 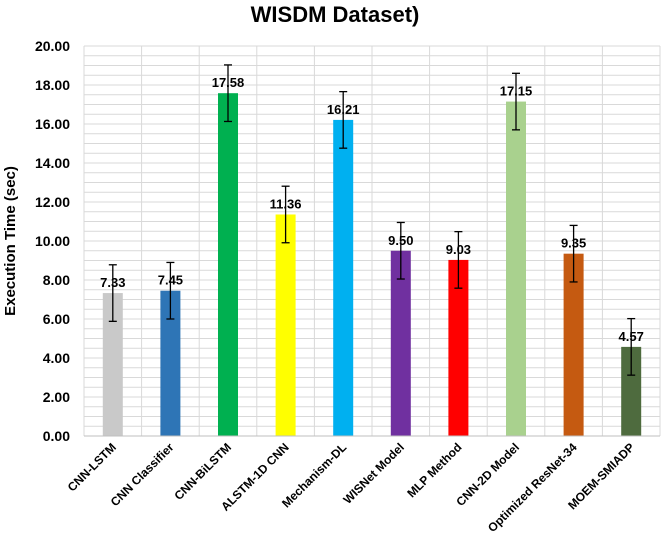 I want to click on y-axis-label: Execution Time (sec), so click(x=10, y=241).